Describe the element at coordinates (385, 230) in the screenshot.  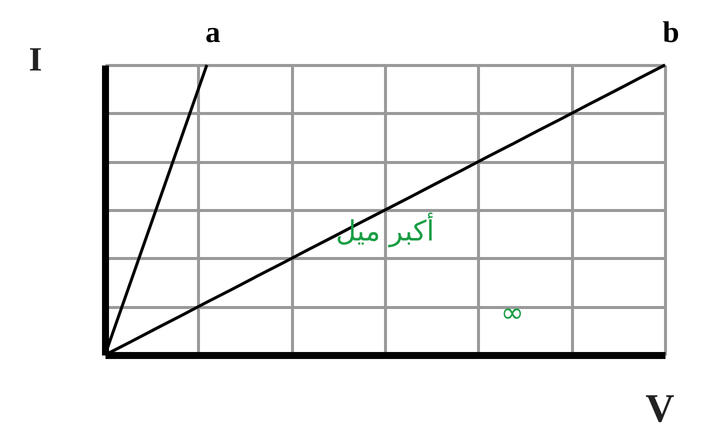
I see `annotation: أكبر ميل` at that location.